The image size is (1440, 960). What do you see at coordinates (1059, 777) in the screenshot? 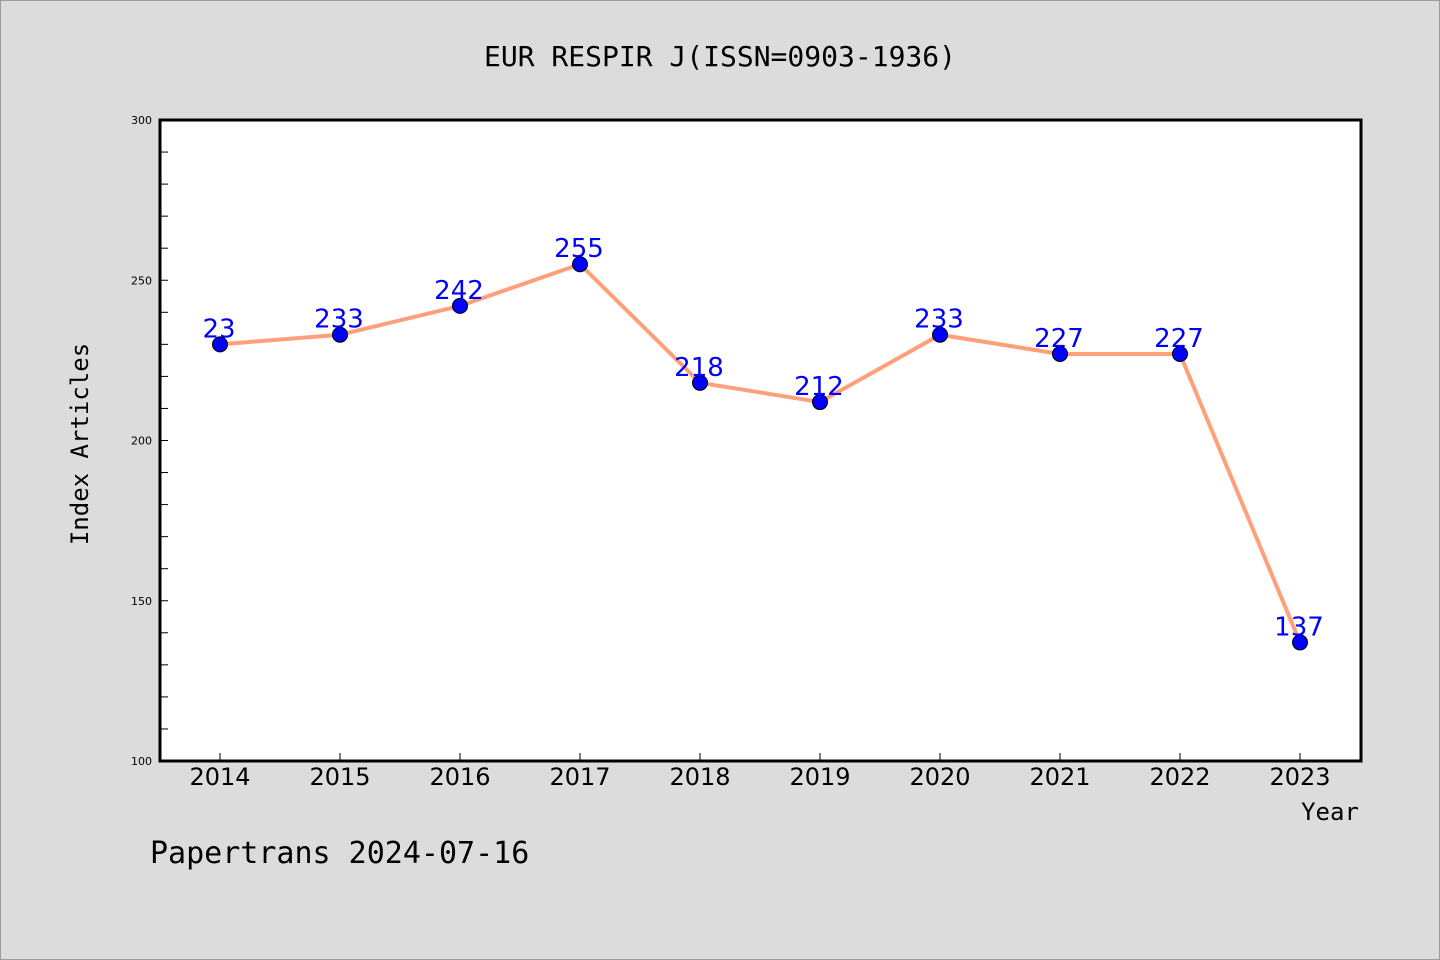
I see `x-tick-label: 2021` at bounding box center [1059, 777].